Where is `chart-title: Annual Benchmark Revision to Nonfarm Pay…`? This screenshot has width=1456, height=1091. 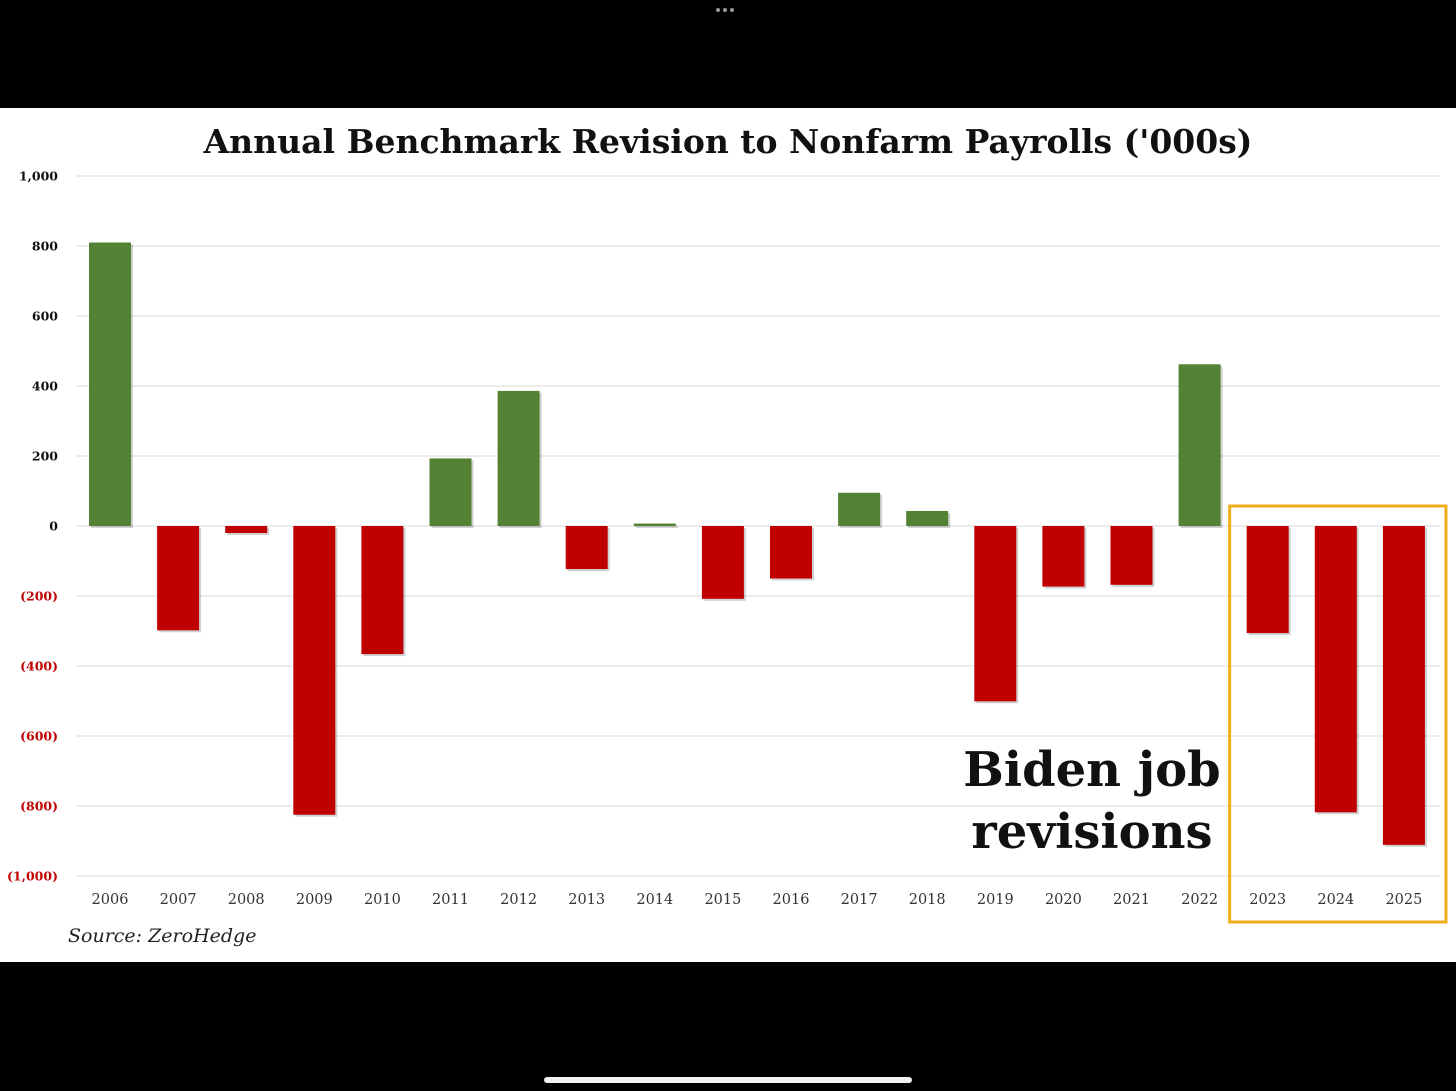
chart-title: Annual Benchmark Revision to Nonfarm Pay… is located at coordinates (728, 141).